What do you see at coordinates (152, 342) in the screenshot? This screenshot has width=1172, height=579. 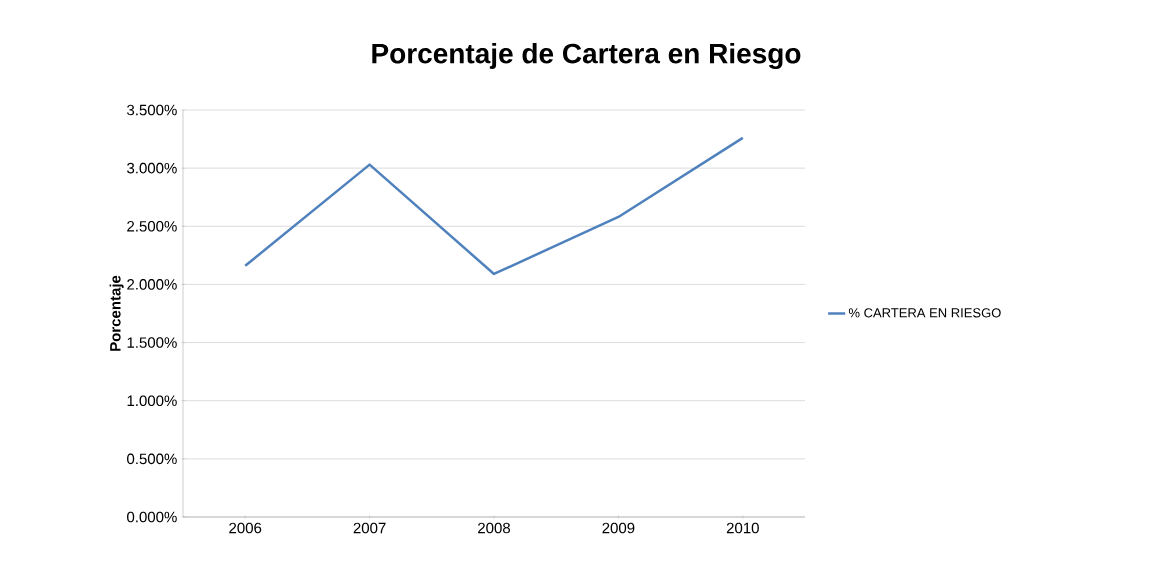 I see `y-tick-label: 1.500%` at bounding box center [152, 342].